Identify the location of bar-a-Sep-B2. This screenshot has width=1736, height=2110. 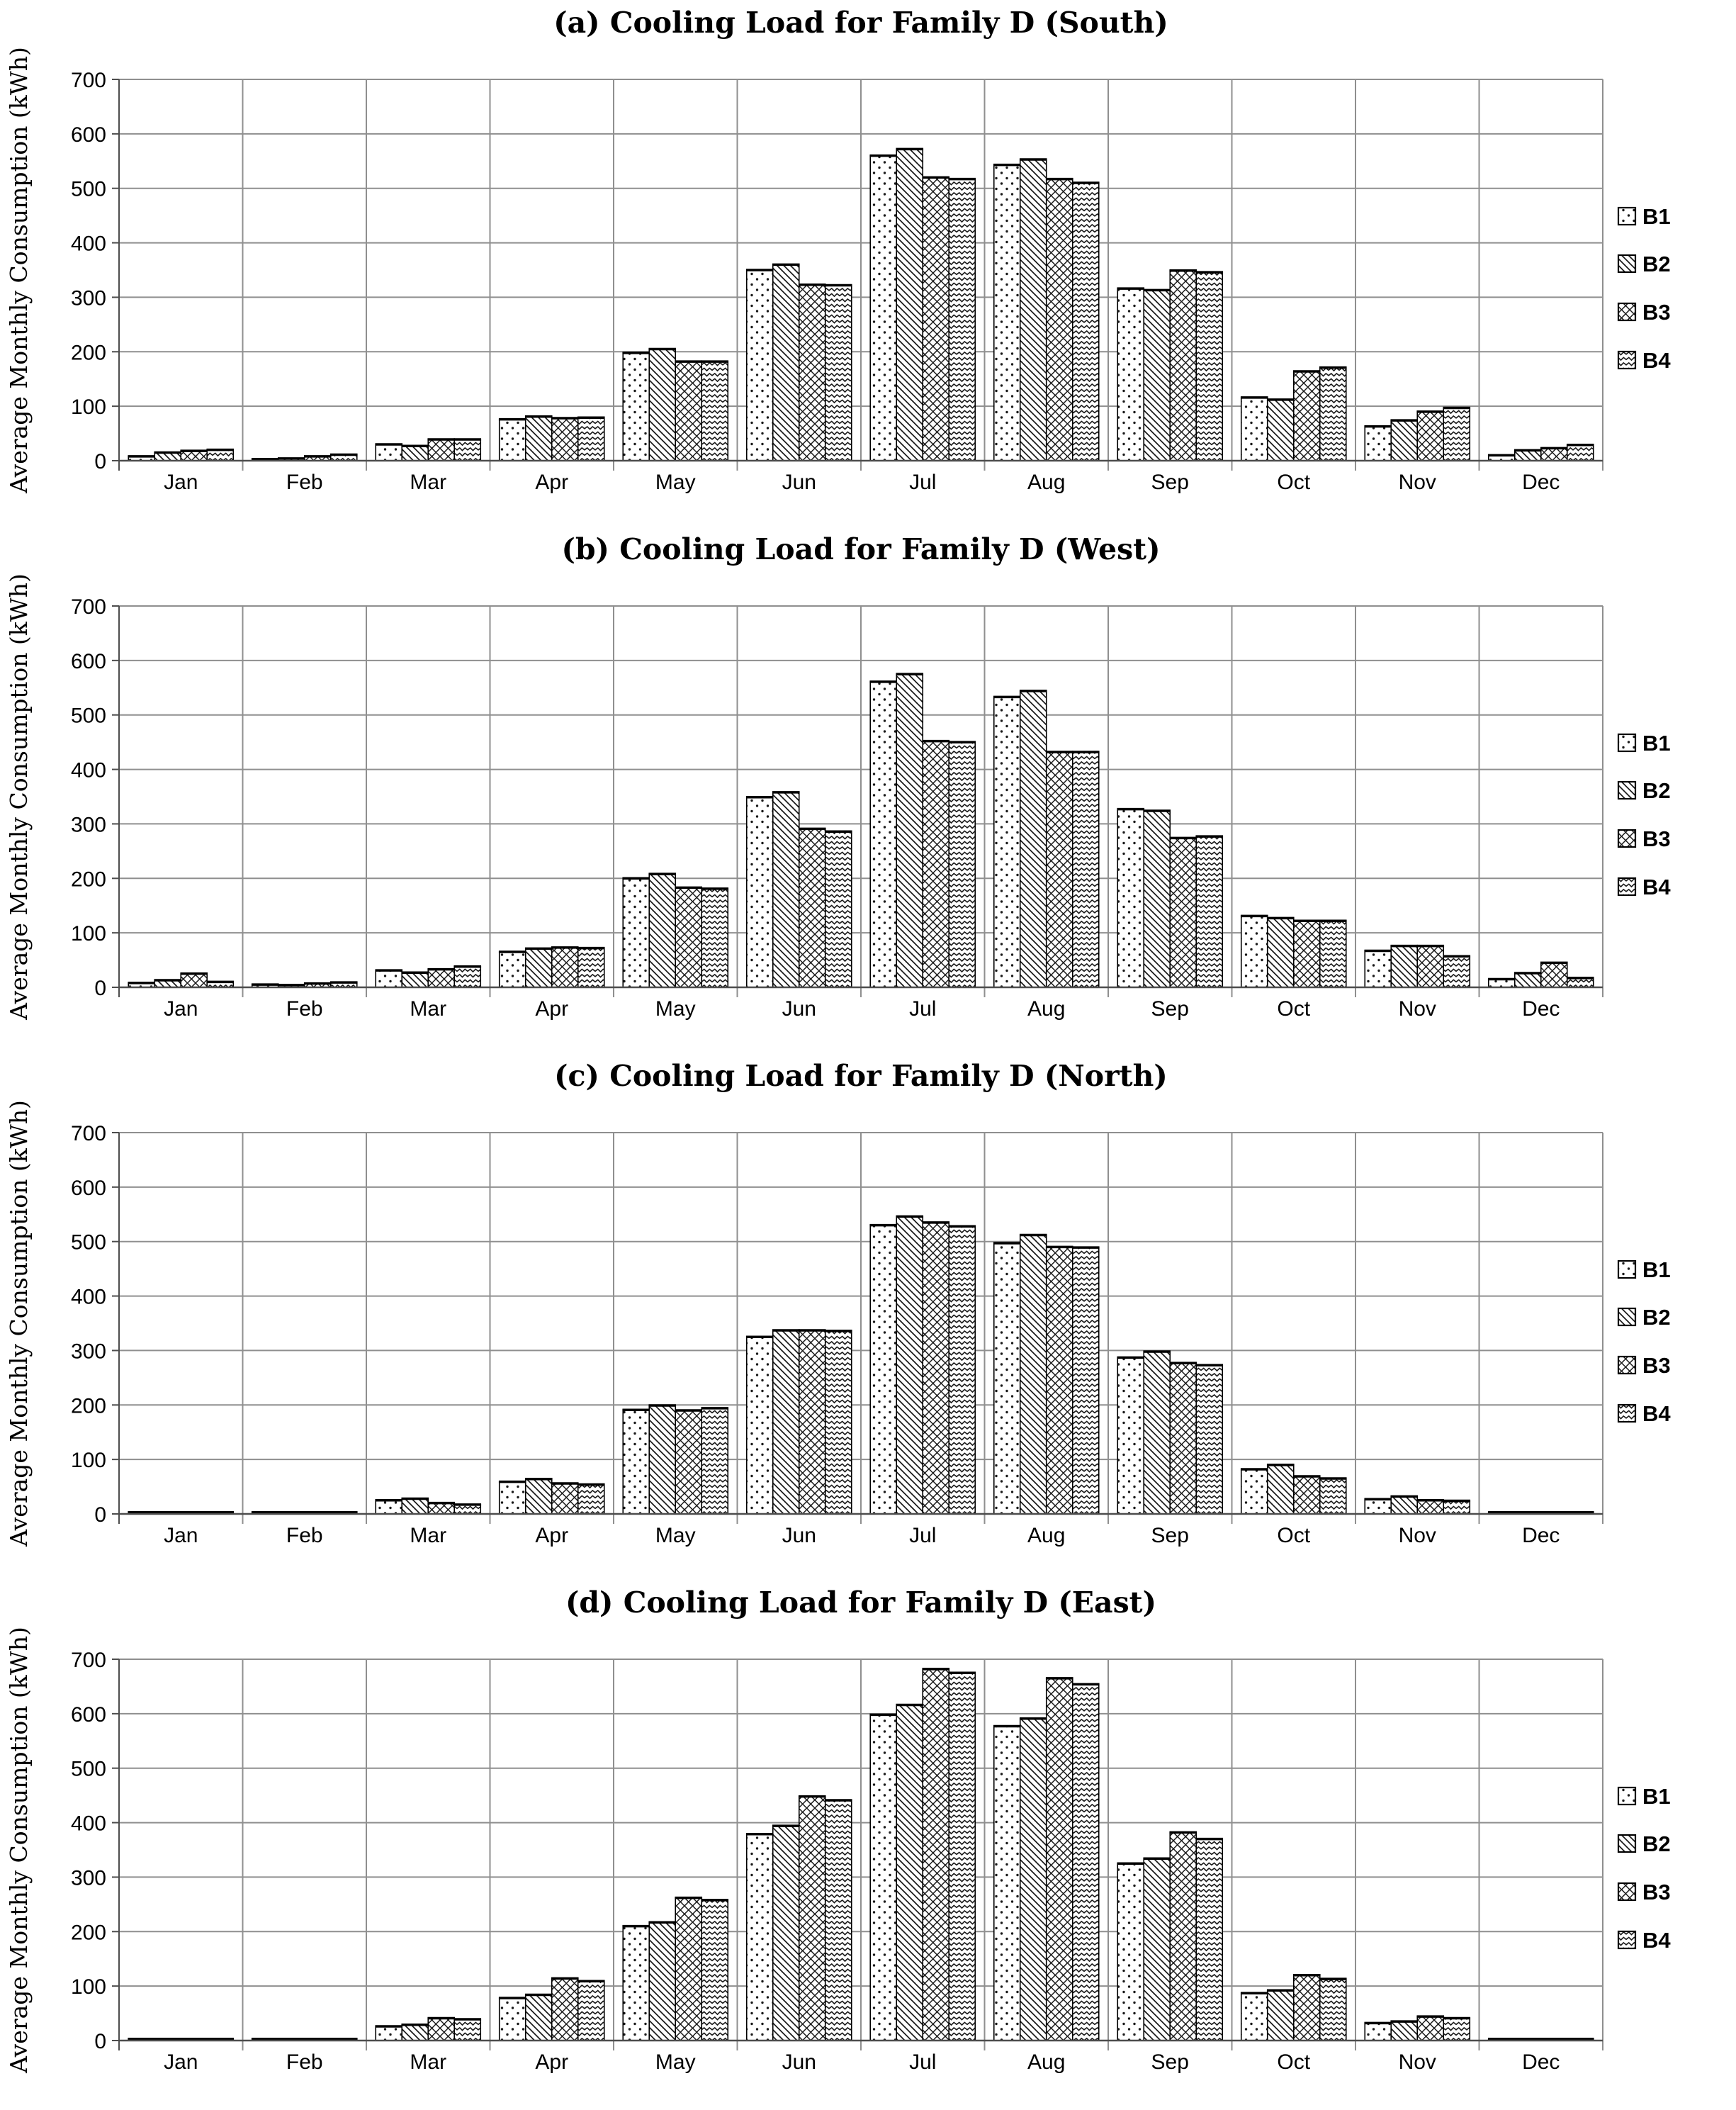
(1157, 375).